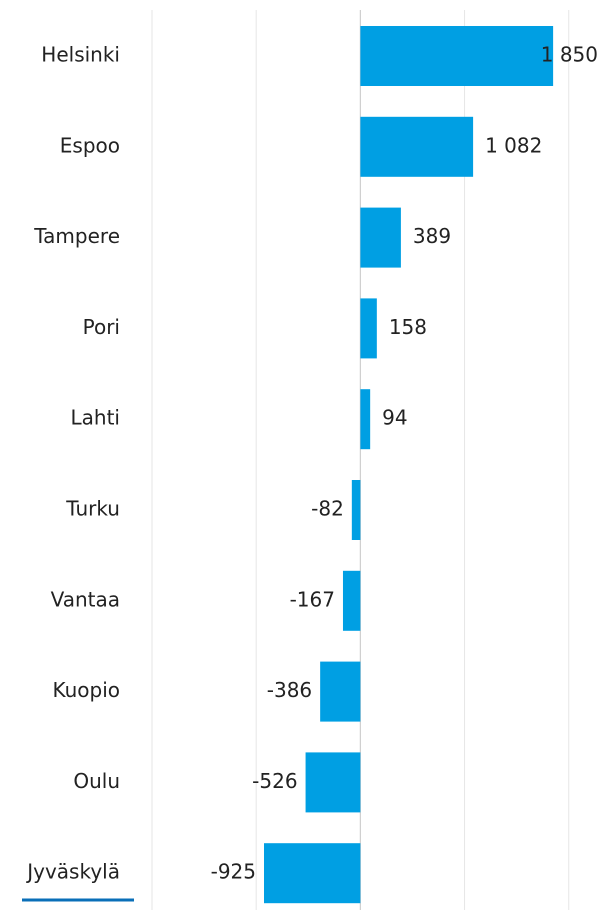 The image size is (600, 910). What do you see at coordinates (80, 55) in the screenshot?
I see `category-label: Helsinki` at bounding box center [80, 55].